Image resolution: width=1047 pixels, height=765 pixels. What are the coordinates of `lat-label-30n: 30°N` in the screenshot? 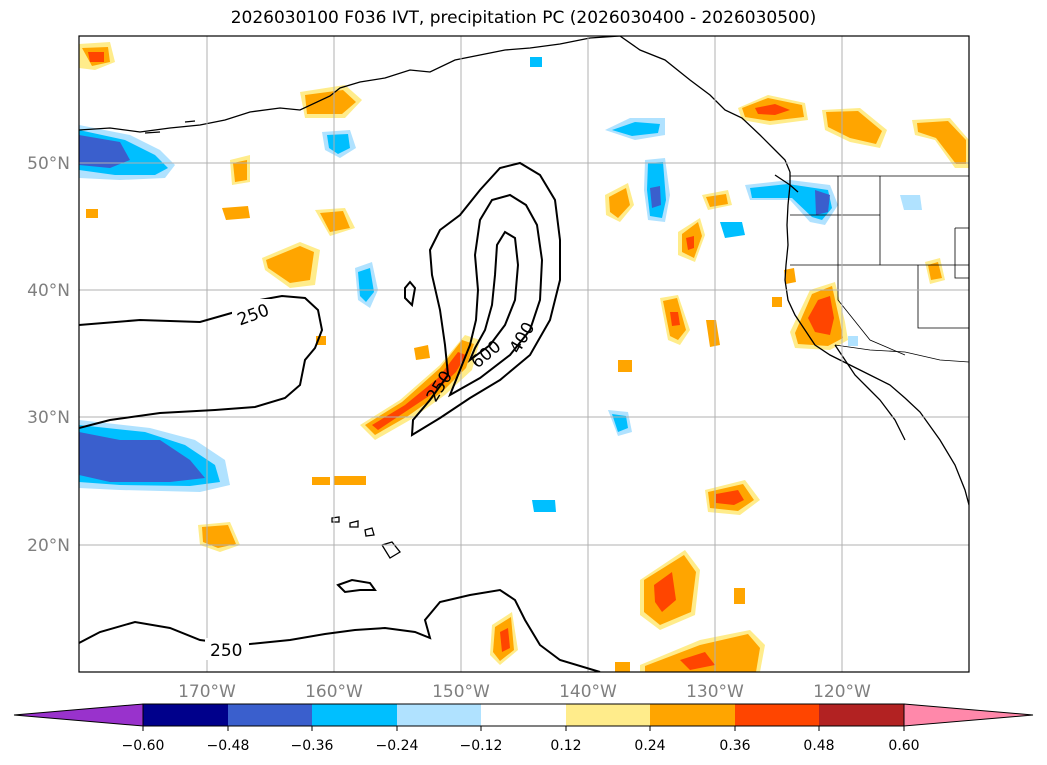 It's located at (48, 418).